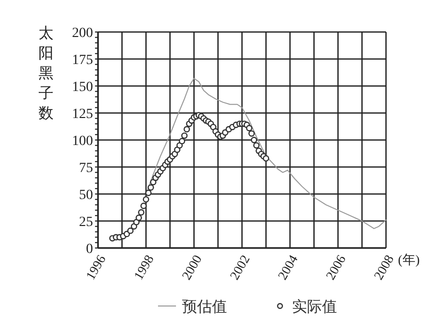  I want to click on x-axis-title: (年), so click(409, 259).